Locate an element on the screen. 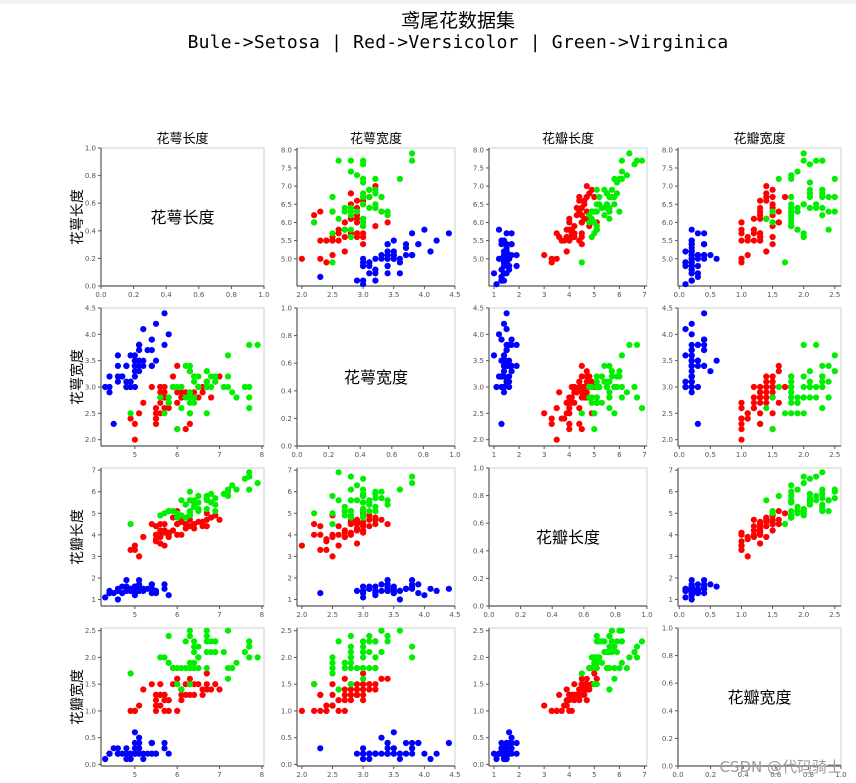 This screenshot has width=856, height=783. scatter-panel-r1-c2: 2.0 2.5 3.0 3.5 4.0 4.5 5.0 5.5 6.0 6.5 7.0 7.5 8.0 is located at coordinates (371, 222).